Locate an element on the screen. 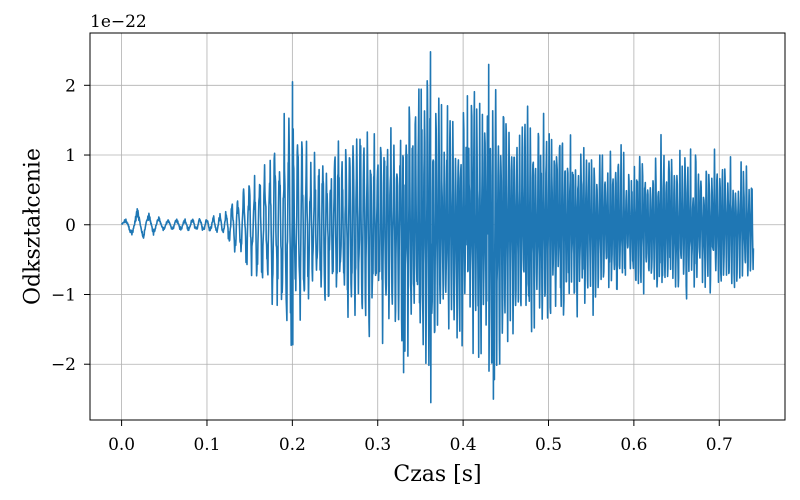  x-tick-label: 0.3 is located at coordinates (377, 445).